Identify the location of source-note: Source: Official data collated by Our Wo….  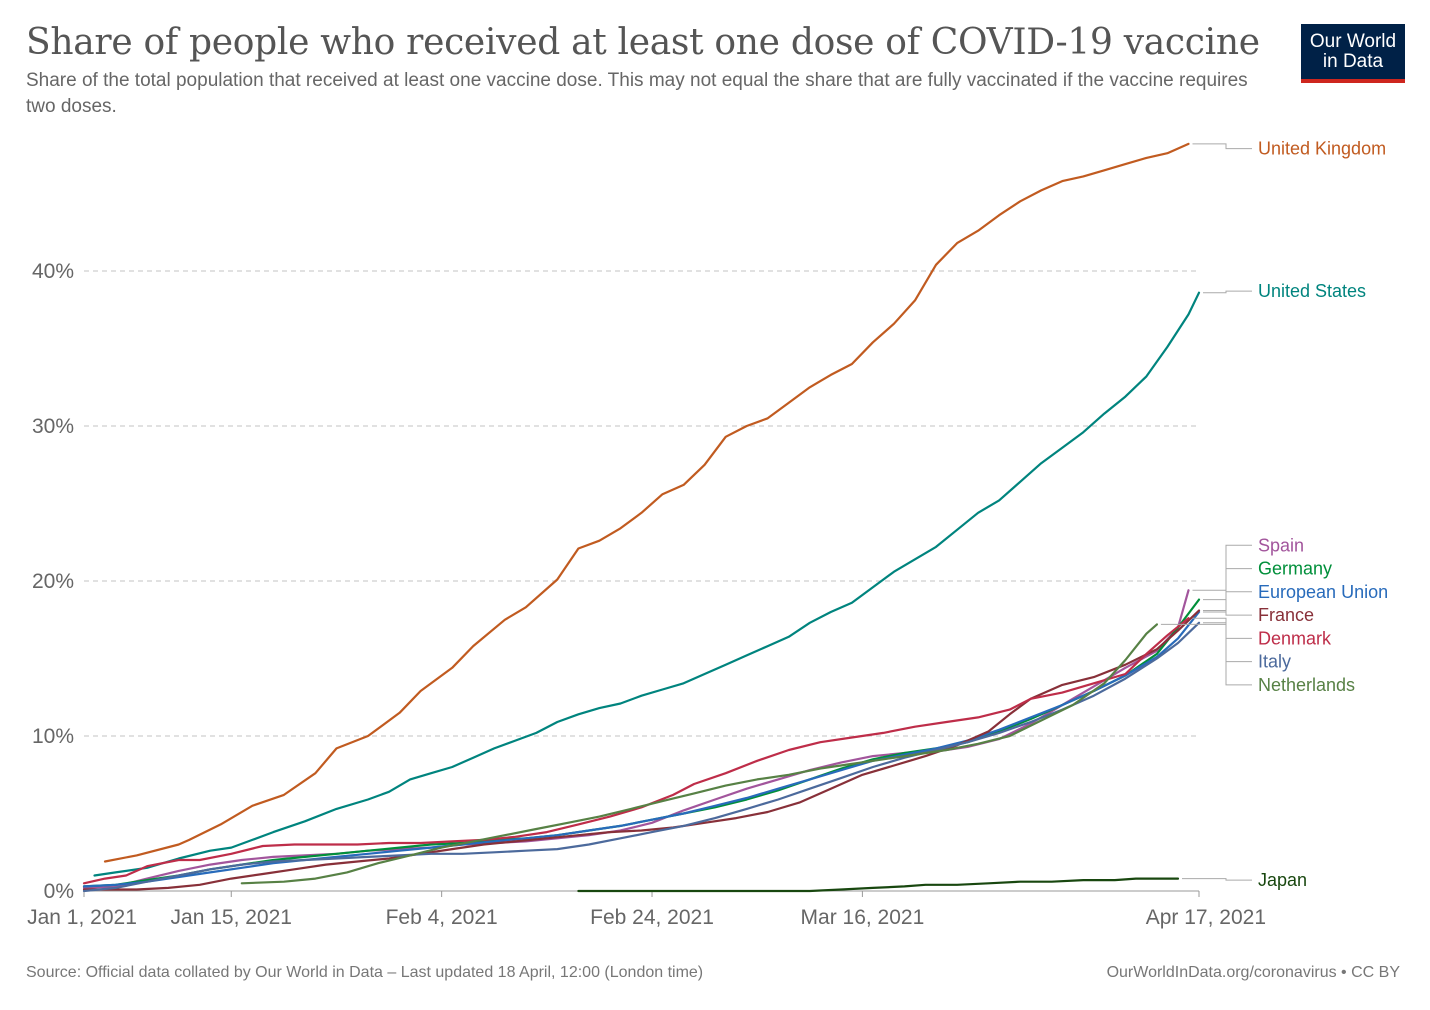
(365, 972).